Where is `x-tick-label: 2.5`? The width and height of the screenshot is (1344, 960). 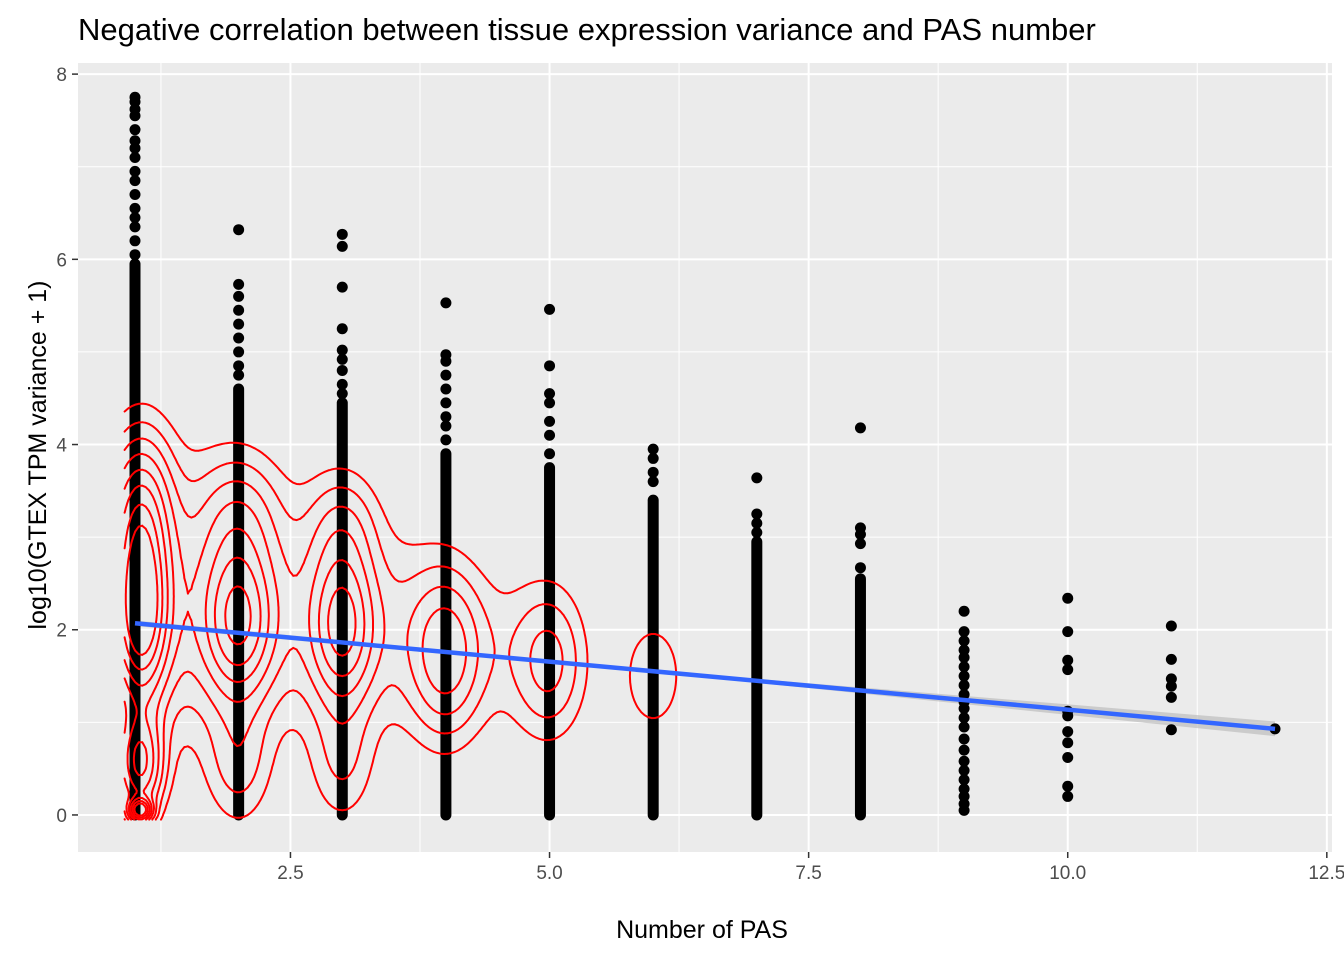 x-tick-label: 2.5 is located at coordinates (290, 873).